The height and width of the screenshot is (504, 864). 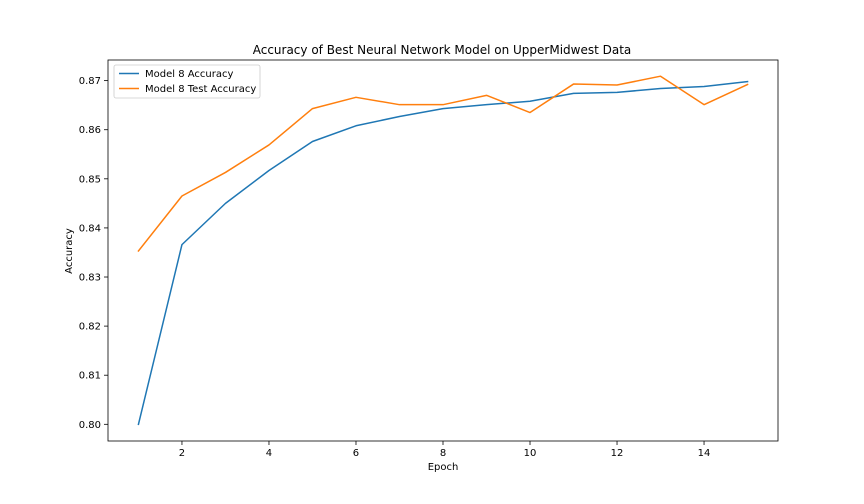 What do you see at coordinates (617, 453) in the screenshot?
I see `x-tick-label: 12` at bounding box center [617, 453].